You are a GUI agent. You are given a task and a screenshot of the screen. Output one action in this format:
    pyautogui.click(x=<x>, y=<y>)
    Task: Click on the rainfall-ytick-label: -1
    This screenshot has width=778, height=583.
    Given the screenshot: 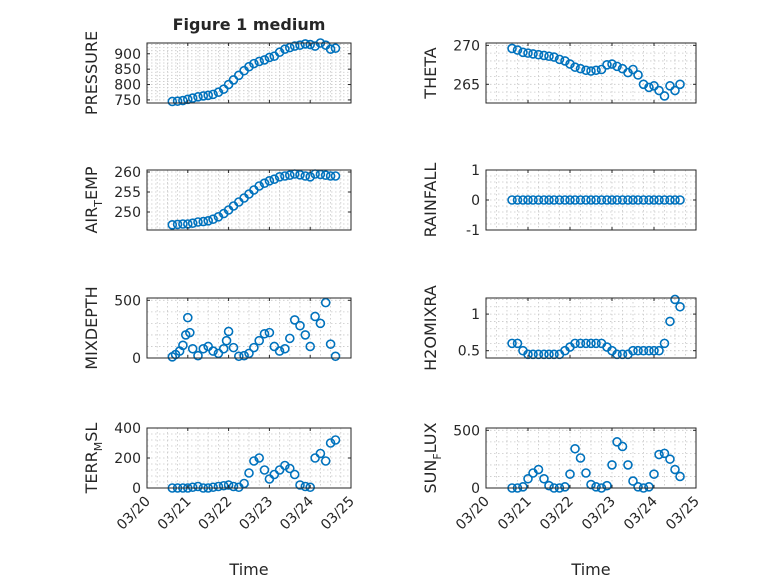 What is the action you would take?
    pyautogui.click(x=473, y=231)
    